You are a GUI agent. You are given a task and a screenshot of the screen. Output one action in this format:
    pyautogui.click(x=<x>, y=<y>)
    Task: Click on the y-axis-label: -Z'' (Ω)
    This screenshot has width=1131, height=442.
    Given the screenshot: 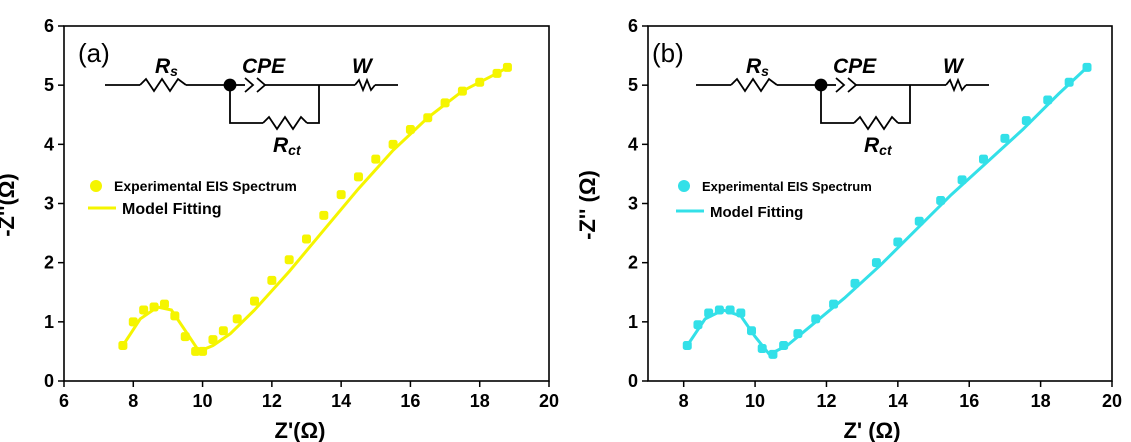 What is the action you would take?
    pyautogui.click(x=587, y=205)
    